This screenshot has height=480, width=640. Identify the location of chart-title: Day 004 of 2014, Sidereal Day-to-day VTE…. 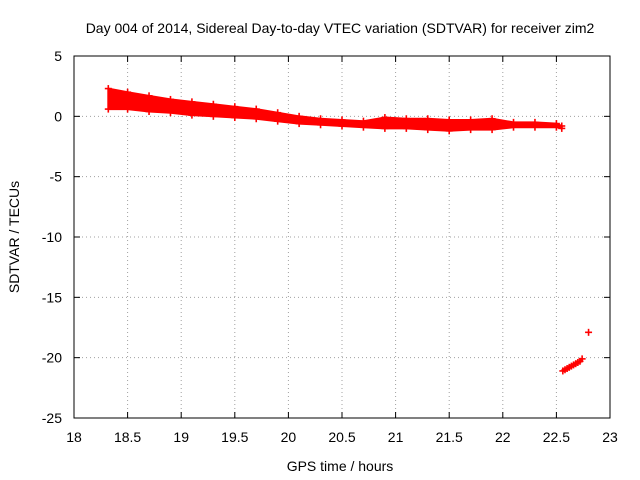
(340, 28).